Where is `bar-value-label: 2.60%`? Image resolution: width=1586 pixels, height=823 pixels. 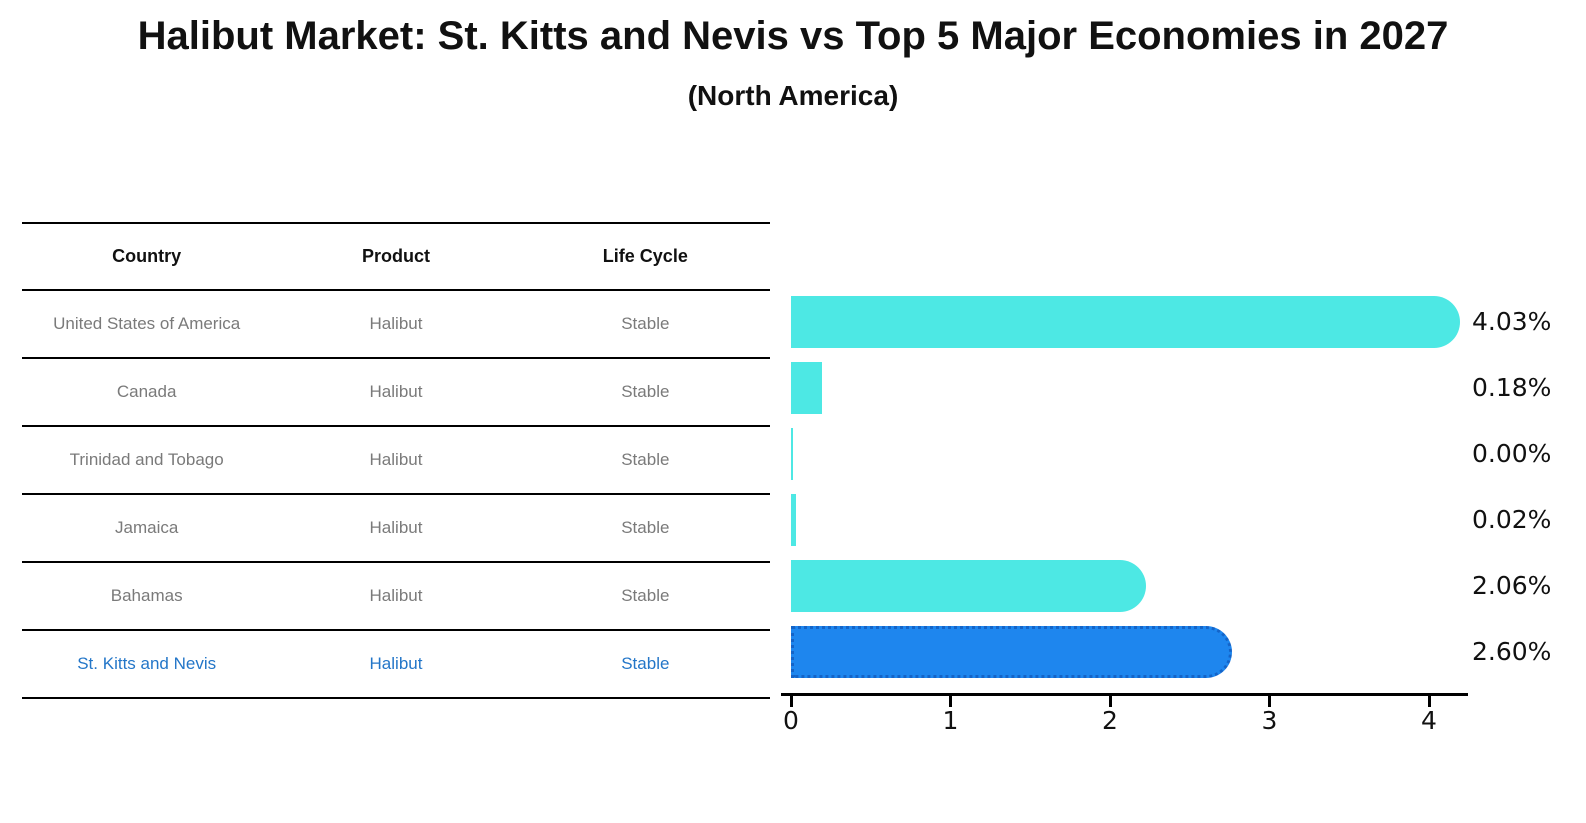
bar-value-label: 2.60% is located at coordinates (1512, 651).